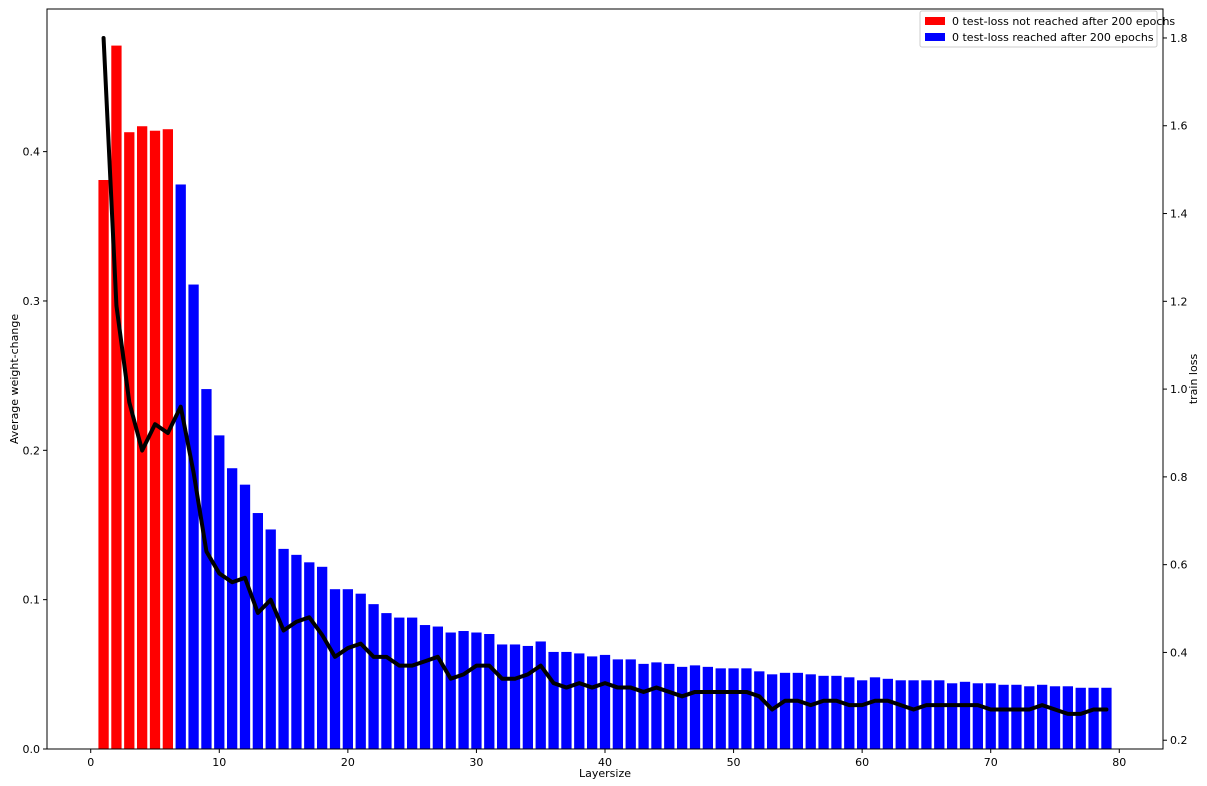 This screenshot has width=1207, height=786. I want to click on y2-ticks: 0.2 0.4 0.6 0.8 1.0 1.2 1.4 1.6 1.8, so click(1175, 389).